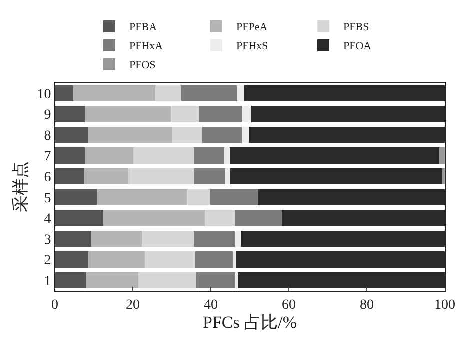 This screenshot has width=475, height=341. What do you see at coordinates (48, 240) in the screenshot?
I see `y-tick-label: 3` at bounding box center [48, 240].